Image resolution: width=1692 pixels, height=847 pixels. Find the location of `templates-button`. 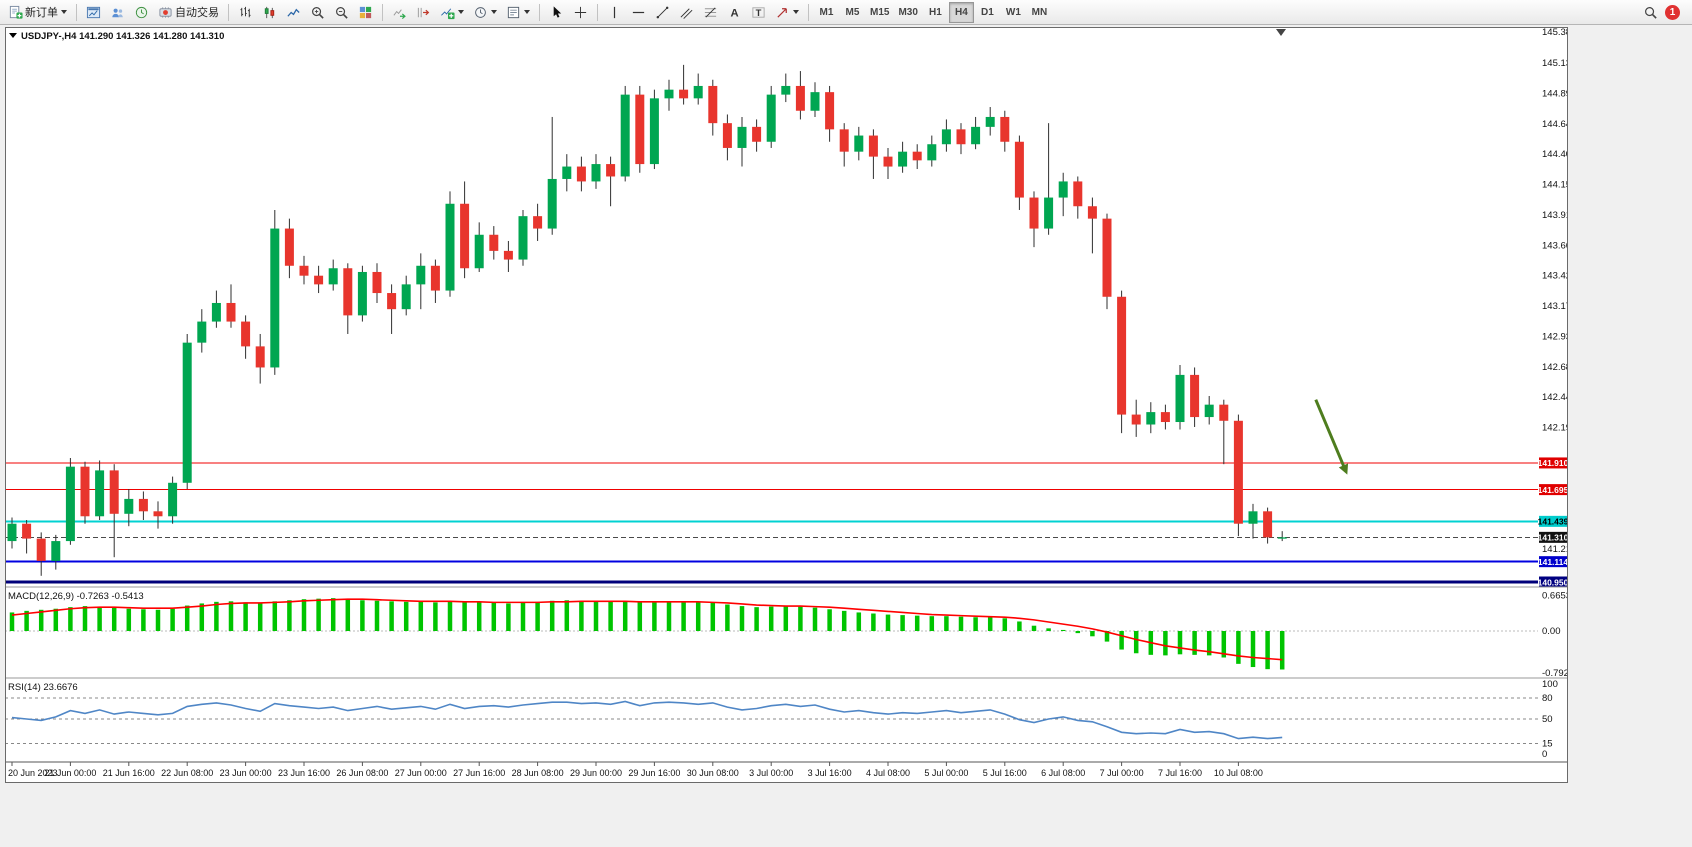

templates-button is located at coordinates (518, 12).